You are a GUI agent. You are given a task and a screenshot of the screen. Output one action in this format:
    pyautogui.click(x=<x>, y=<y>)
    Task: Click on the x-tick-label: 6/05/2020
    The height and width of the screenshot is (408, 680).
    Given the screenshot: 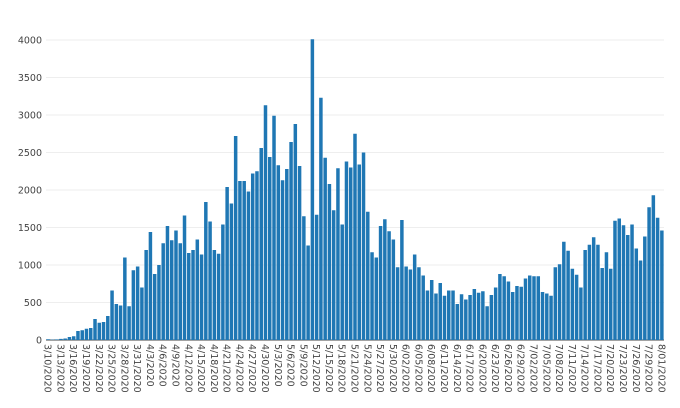 What is the action you would take?
    pyautogui.click(x=417, y=368)
    